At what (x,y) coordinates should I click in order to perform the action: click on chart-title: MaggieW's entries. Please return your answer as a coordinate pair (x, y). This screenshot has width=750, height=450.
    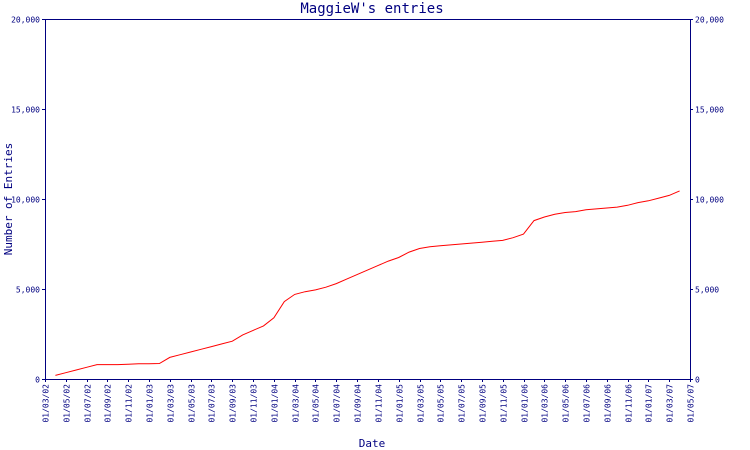
    Looking at the image, I should click on (371, 9).